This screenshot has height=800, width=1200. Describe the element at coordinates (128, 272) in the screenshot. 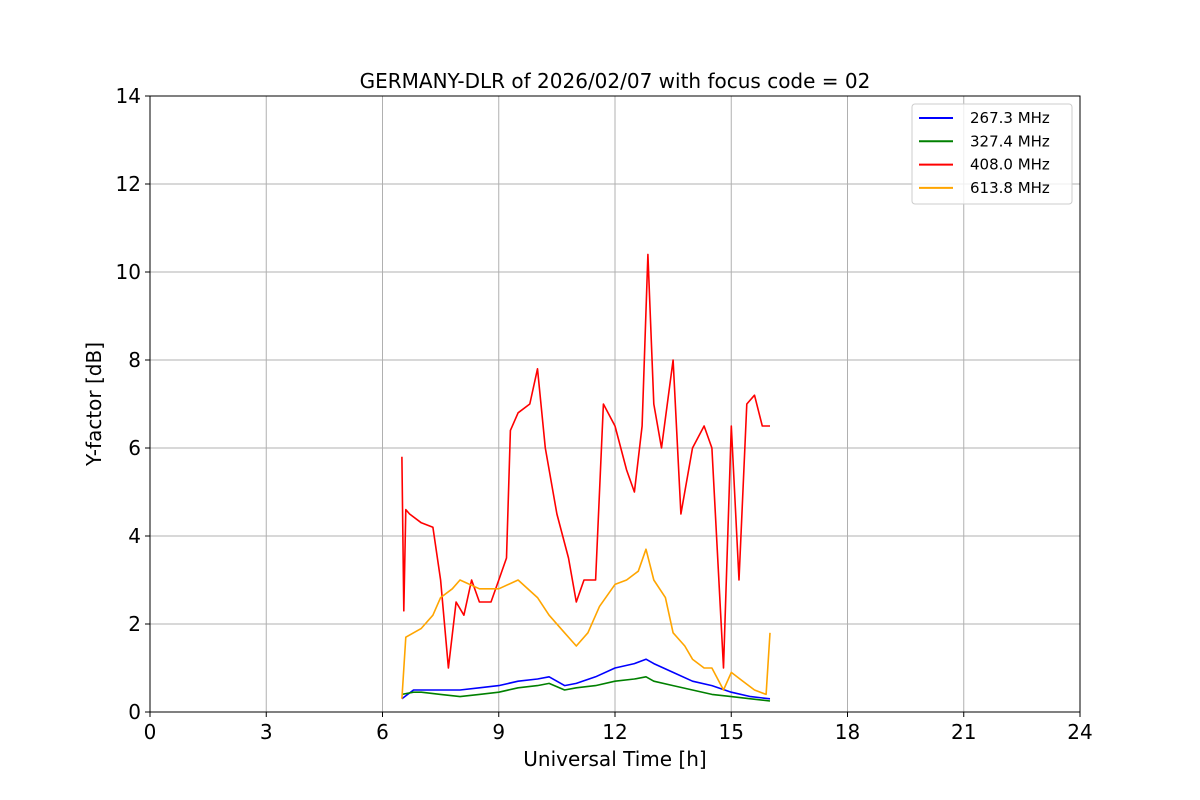

I see `y-tick-label: 10` at that location.